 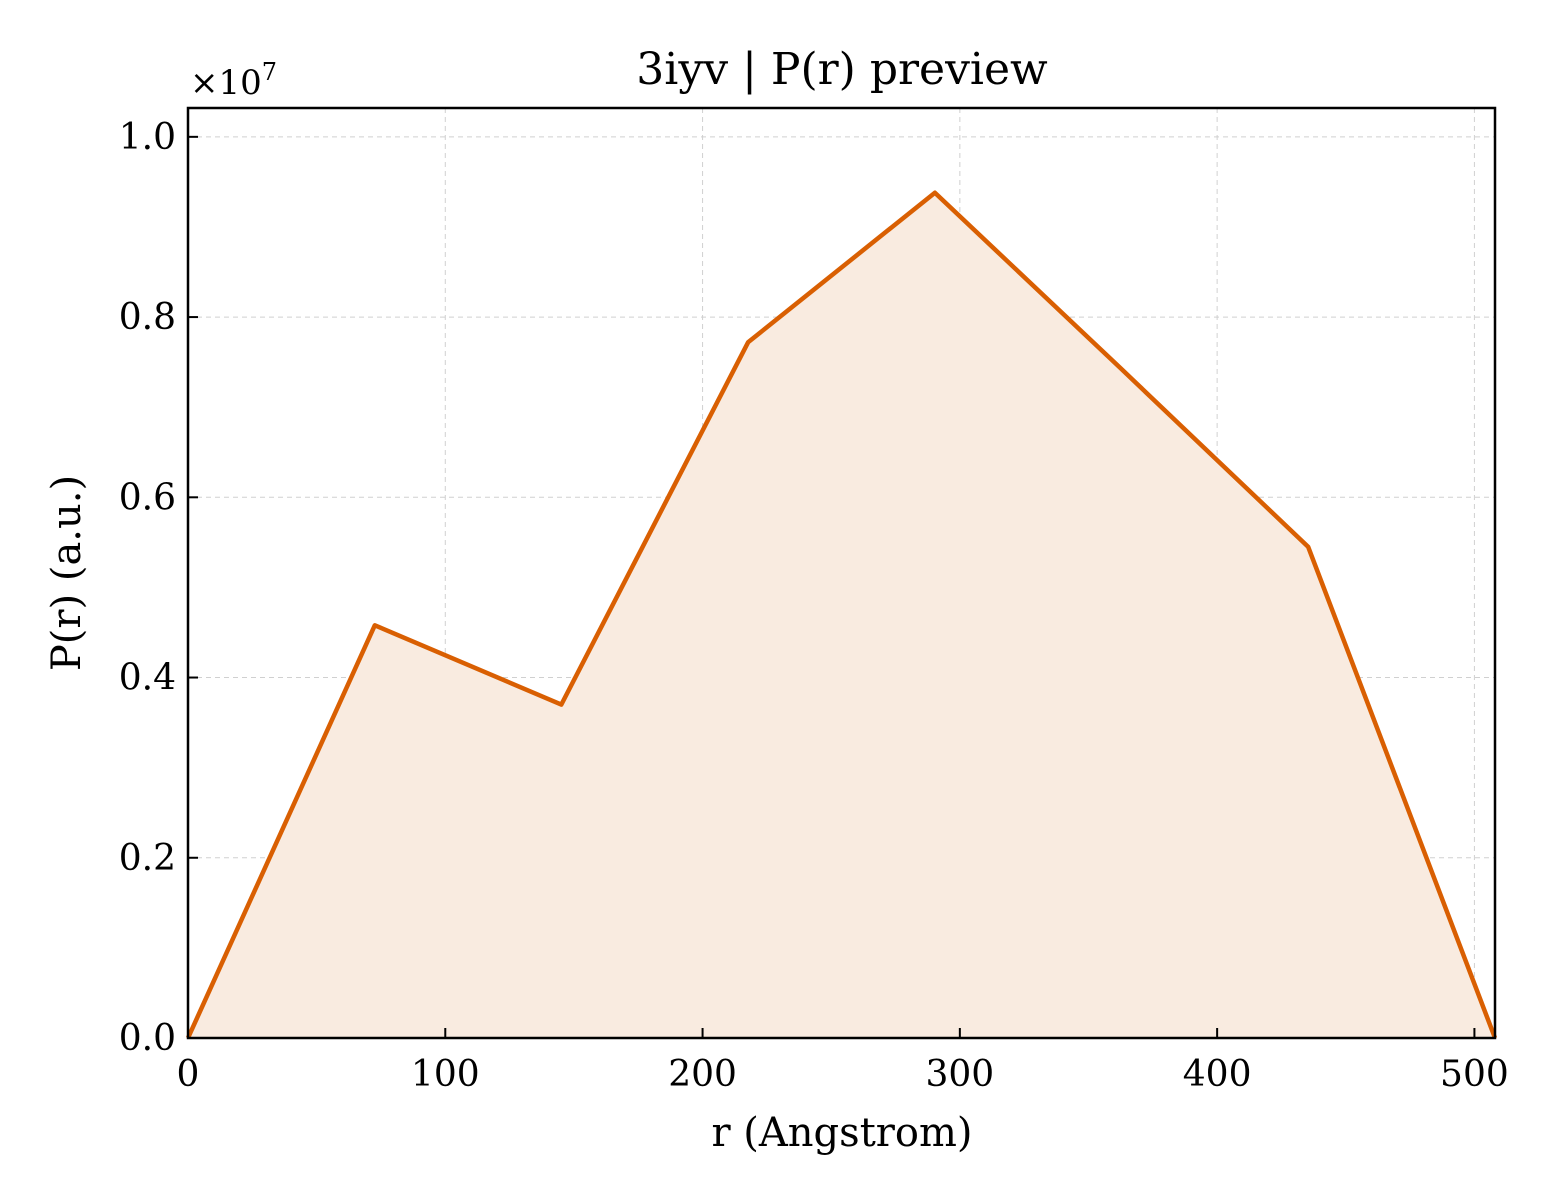 What do you see at coordinates (147, 137) in the screenshot?
I see `y-tick-label: 1.0` at bounding box center [147, 137].